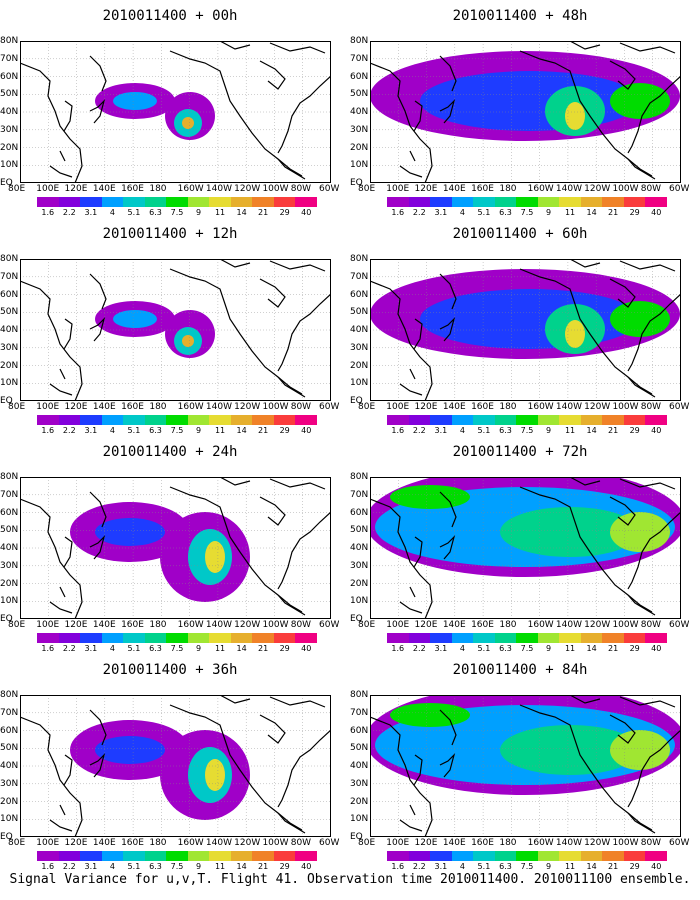  Describe the element at coordinates (570, 430) in the screenshot. I see `colorbar-level-label: 11` at that location.